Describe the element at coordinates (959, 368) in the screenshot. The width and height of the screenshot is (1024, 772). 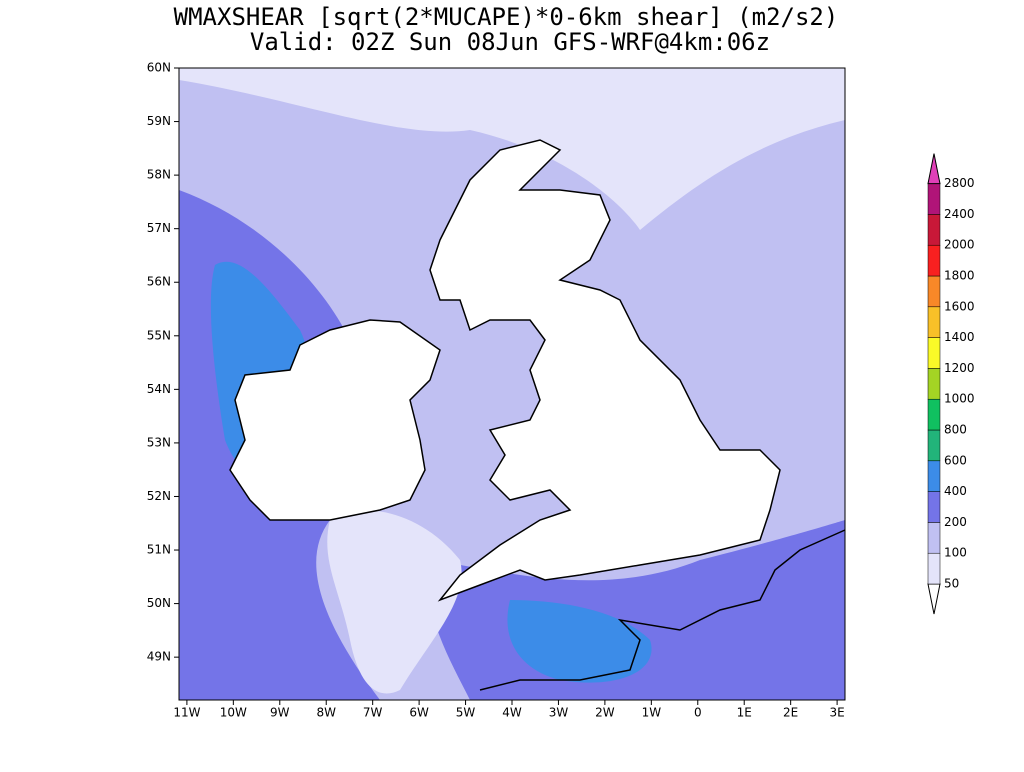
I see `colorbar-label: 1200` at that location.